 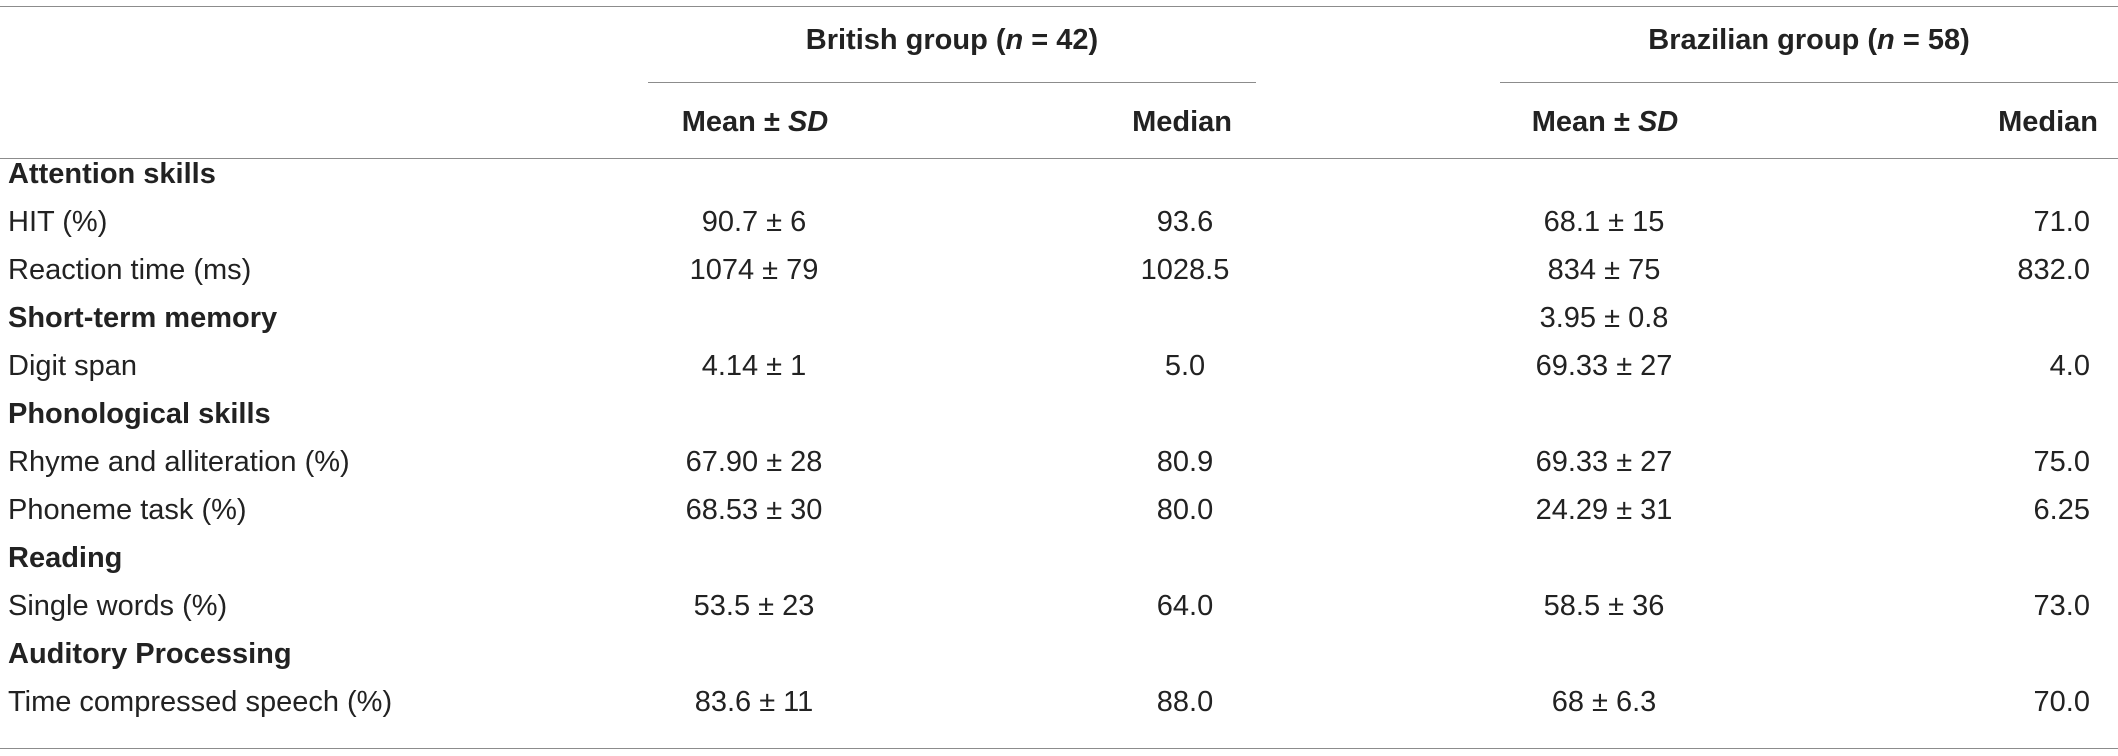 I want to click on cell-median-brazilian: 71.0, so click(x=2061, y=222).